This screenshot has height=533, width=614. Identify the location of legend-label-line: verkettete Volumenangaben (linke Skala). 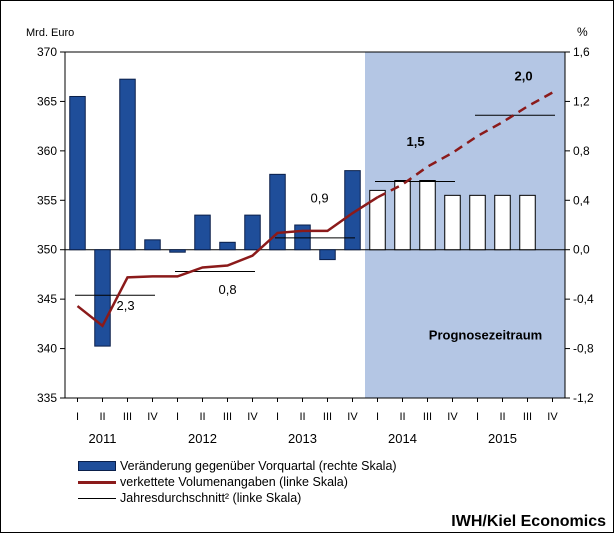
(234, 482).